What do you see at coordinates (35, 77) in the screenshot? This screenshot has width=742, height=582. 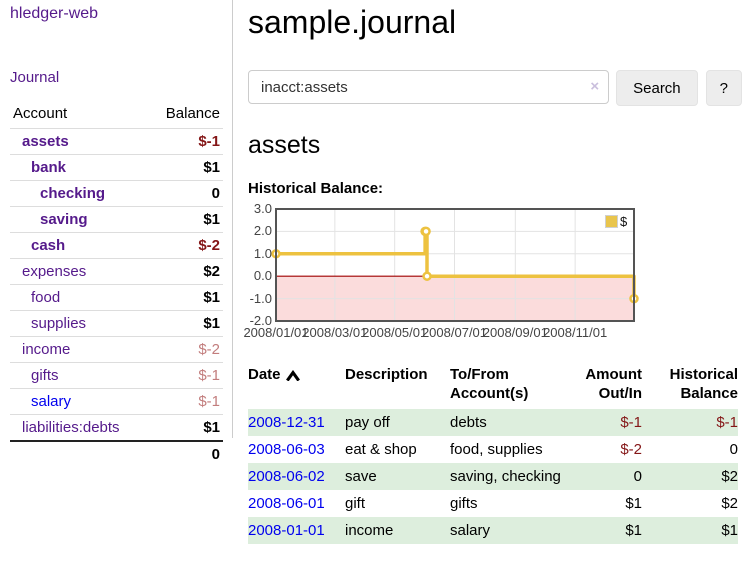 I see `journal-link-label: Journal` at bounding box center [35, 77].